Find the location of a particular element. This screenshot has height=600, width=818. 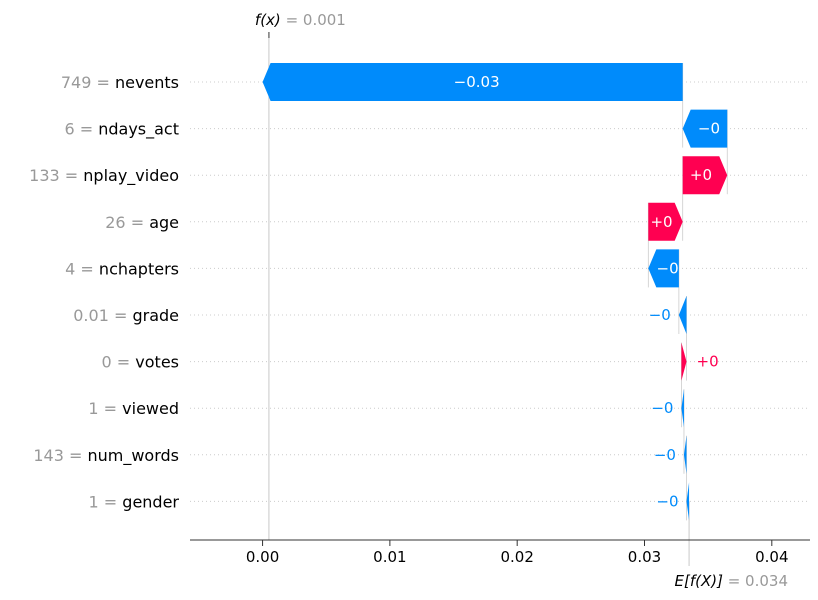

x-tick-label: 0.04 is located at coordinates (771, 557).